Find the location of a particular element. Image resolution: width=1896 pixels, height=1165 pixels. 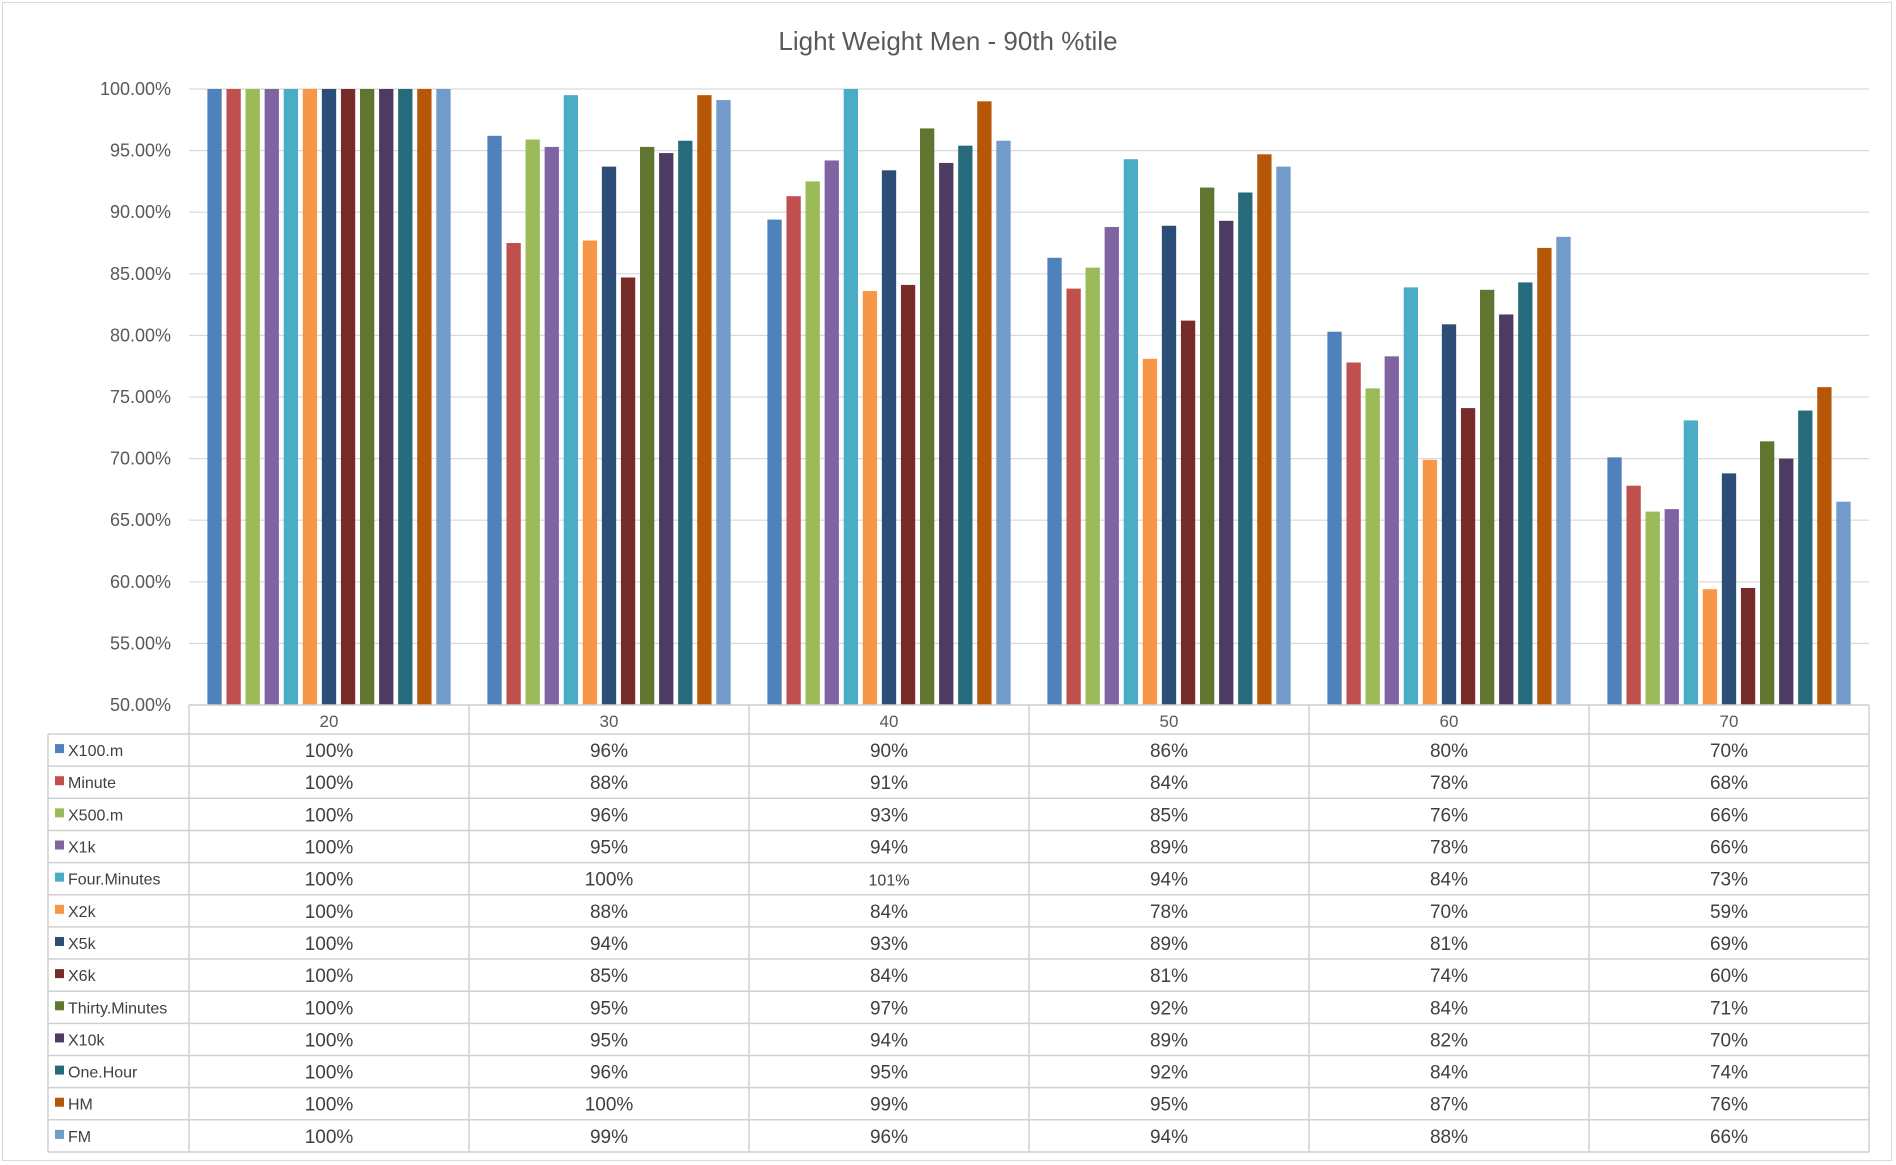

table-cell-value: 59% is located at coordinates (1729, 912).